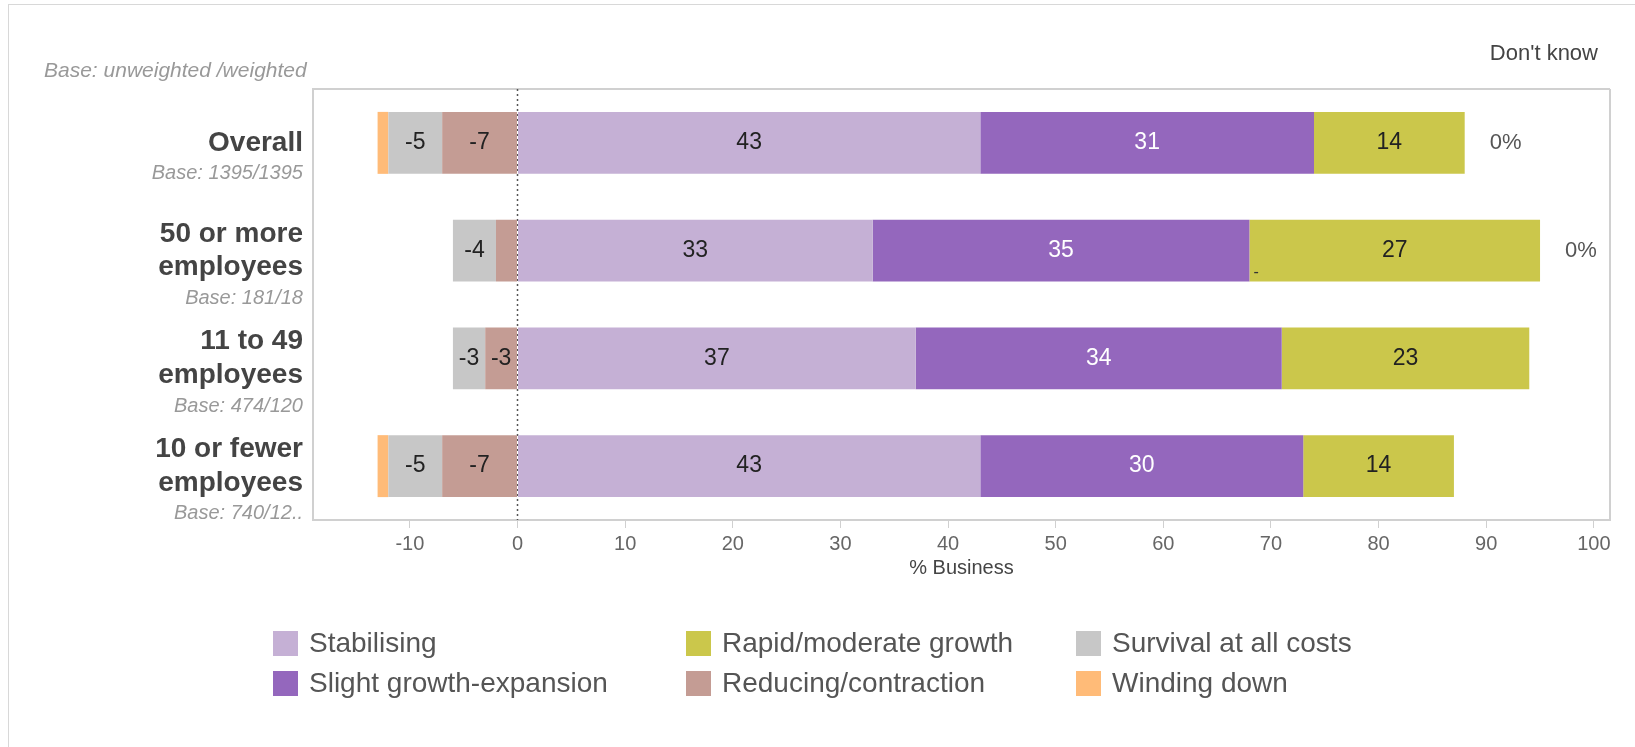  What do you see at coordinates (948, 542) in the screenshot?
I see `x-tick-label: 40` at bounding box center [948, 542].